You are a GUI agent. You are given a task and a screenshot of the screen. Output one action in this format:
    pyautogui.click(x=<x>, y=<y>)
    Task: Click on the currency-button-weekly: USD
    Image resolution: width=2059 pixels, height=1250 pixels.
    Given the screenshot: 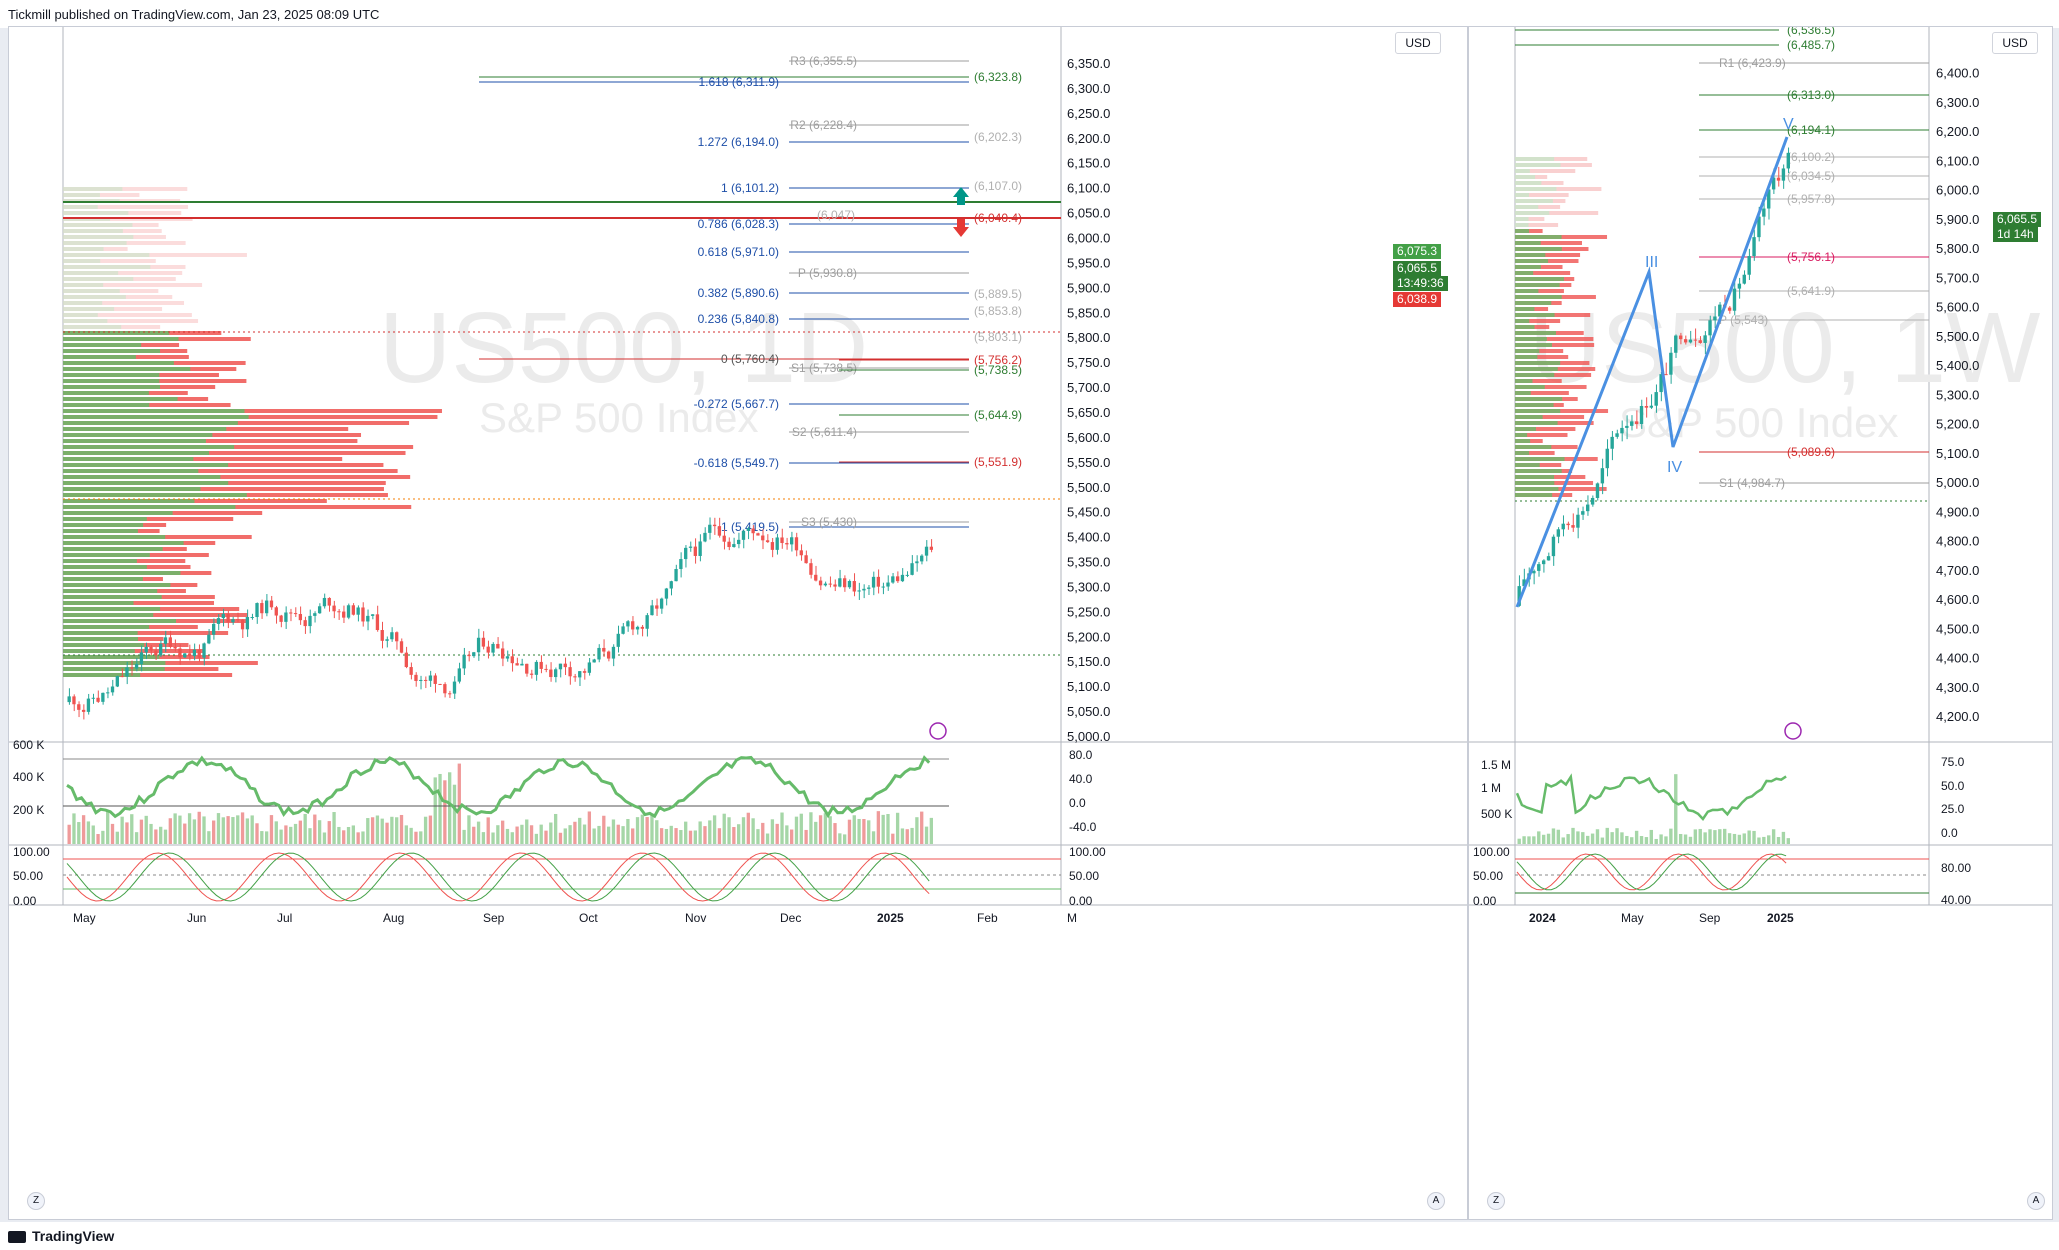 What is the action you would take?
    pyautogui.click(x=2015, y=43)
    